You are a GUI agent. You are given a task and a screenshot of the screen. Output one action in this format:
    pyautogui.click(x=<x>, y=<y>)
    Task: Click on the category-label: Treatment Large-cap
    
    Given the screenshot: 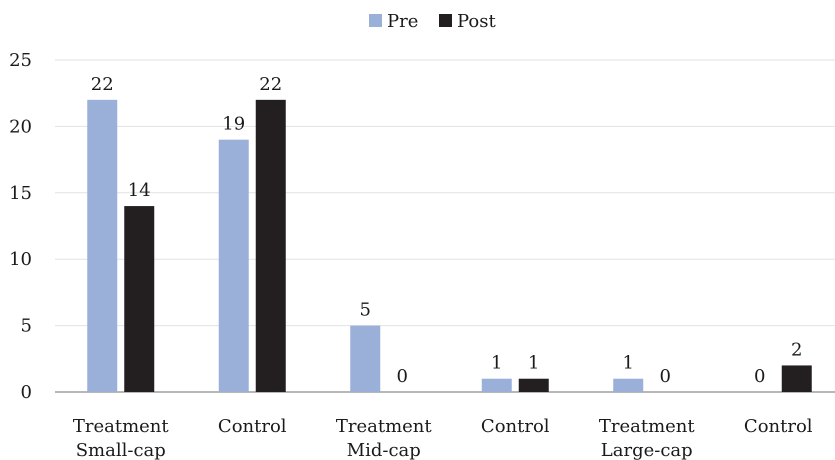 What is the action you would take?
    pyautogui.click(x=647, y=438)
    